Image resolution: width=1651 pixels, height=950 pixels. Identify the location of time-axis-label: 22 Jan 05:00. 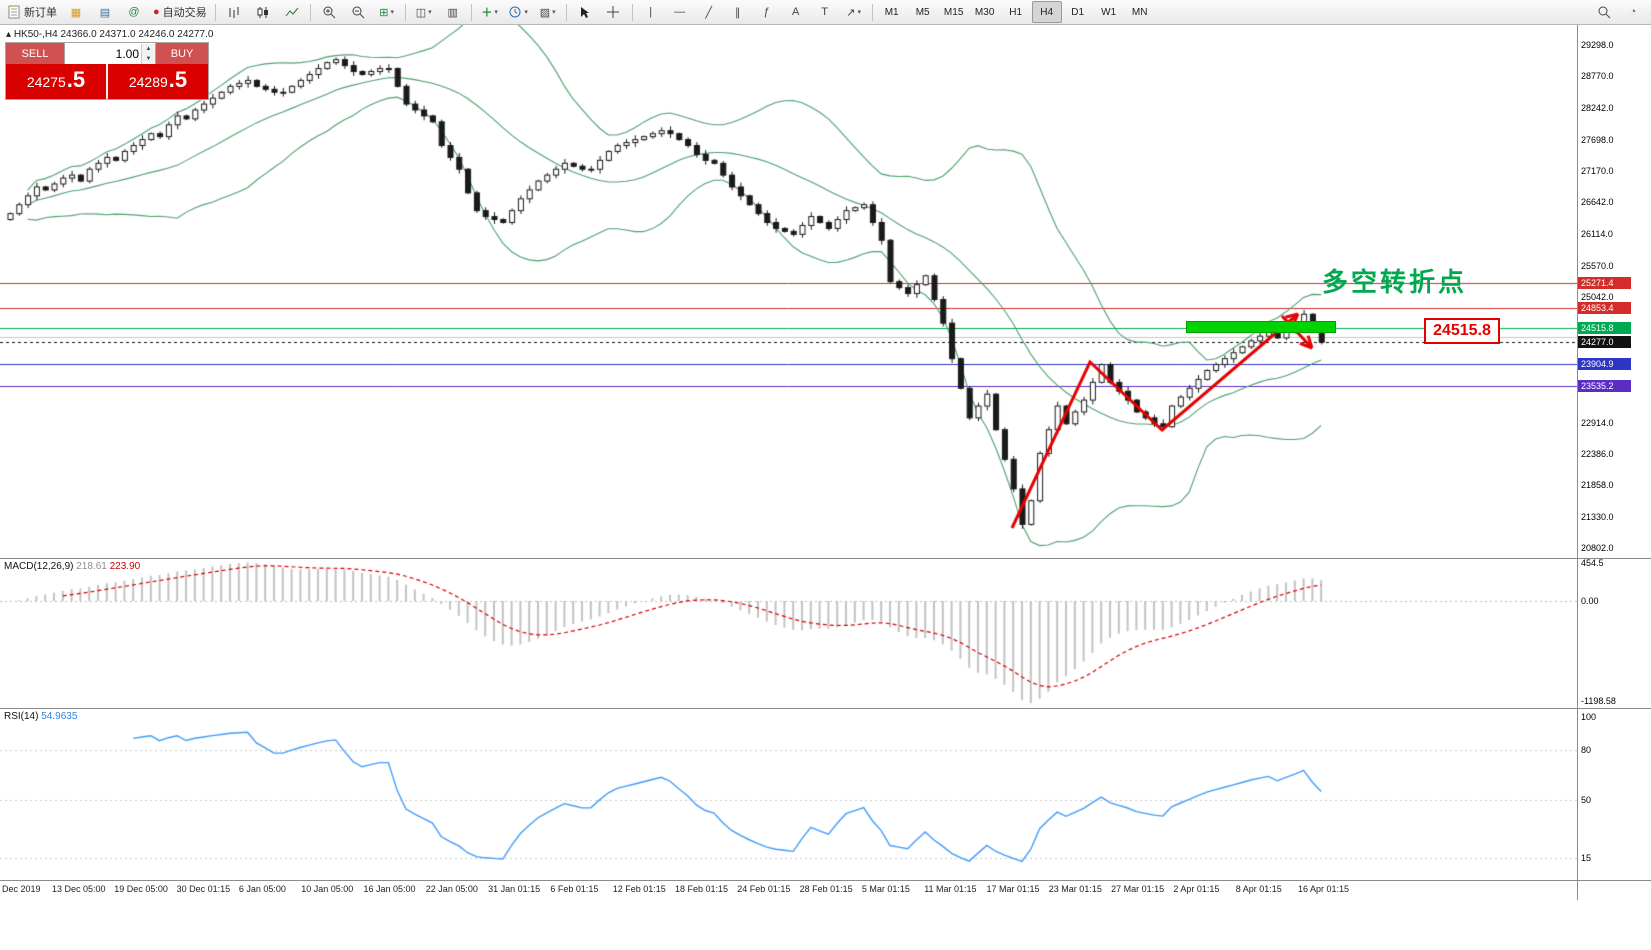
(451, 889).